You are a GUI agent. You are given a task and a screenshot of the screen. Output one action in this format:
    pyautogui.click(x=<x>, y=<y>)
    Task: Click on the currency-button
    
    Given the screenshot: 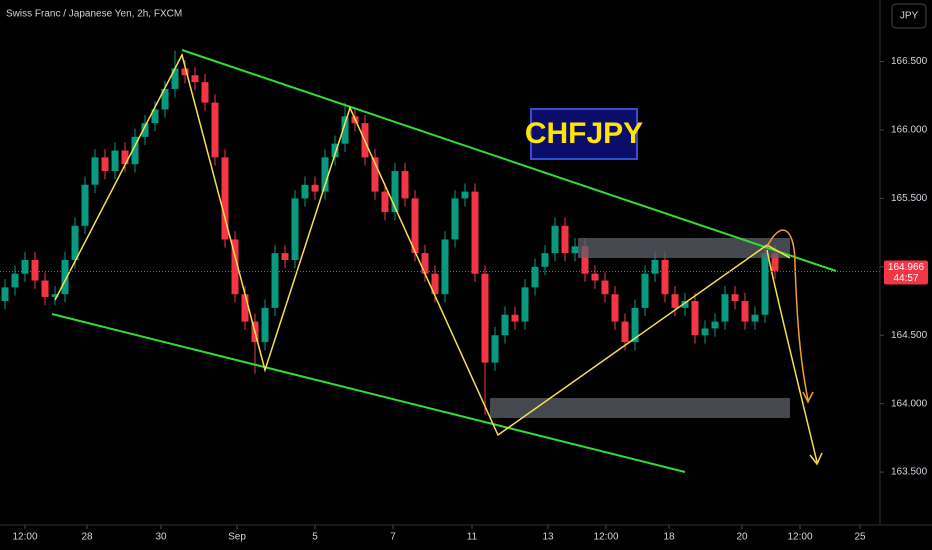 What is the action you would take?
    pyautogui.click(x=909, y=16)
    